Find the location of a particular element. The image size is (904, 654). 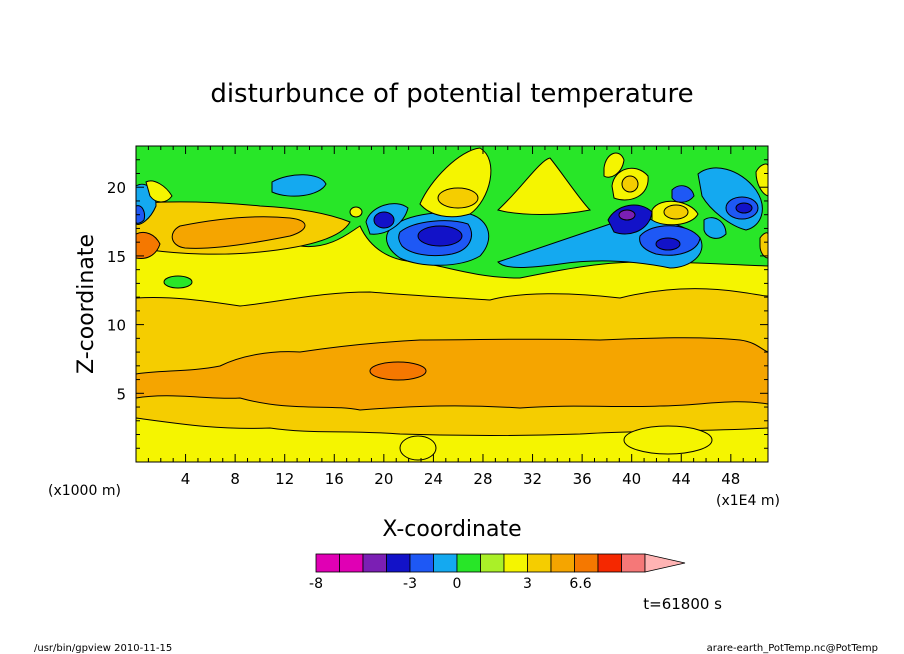

colorbar-tick-label: 6.6 is located at coordinates (580, 584).